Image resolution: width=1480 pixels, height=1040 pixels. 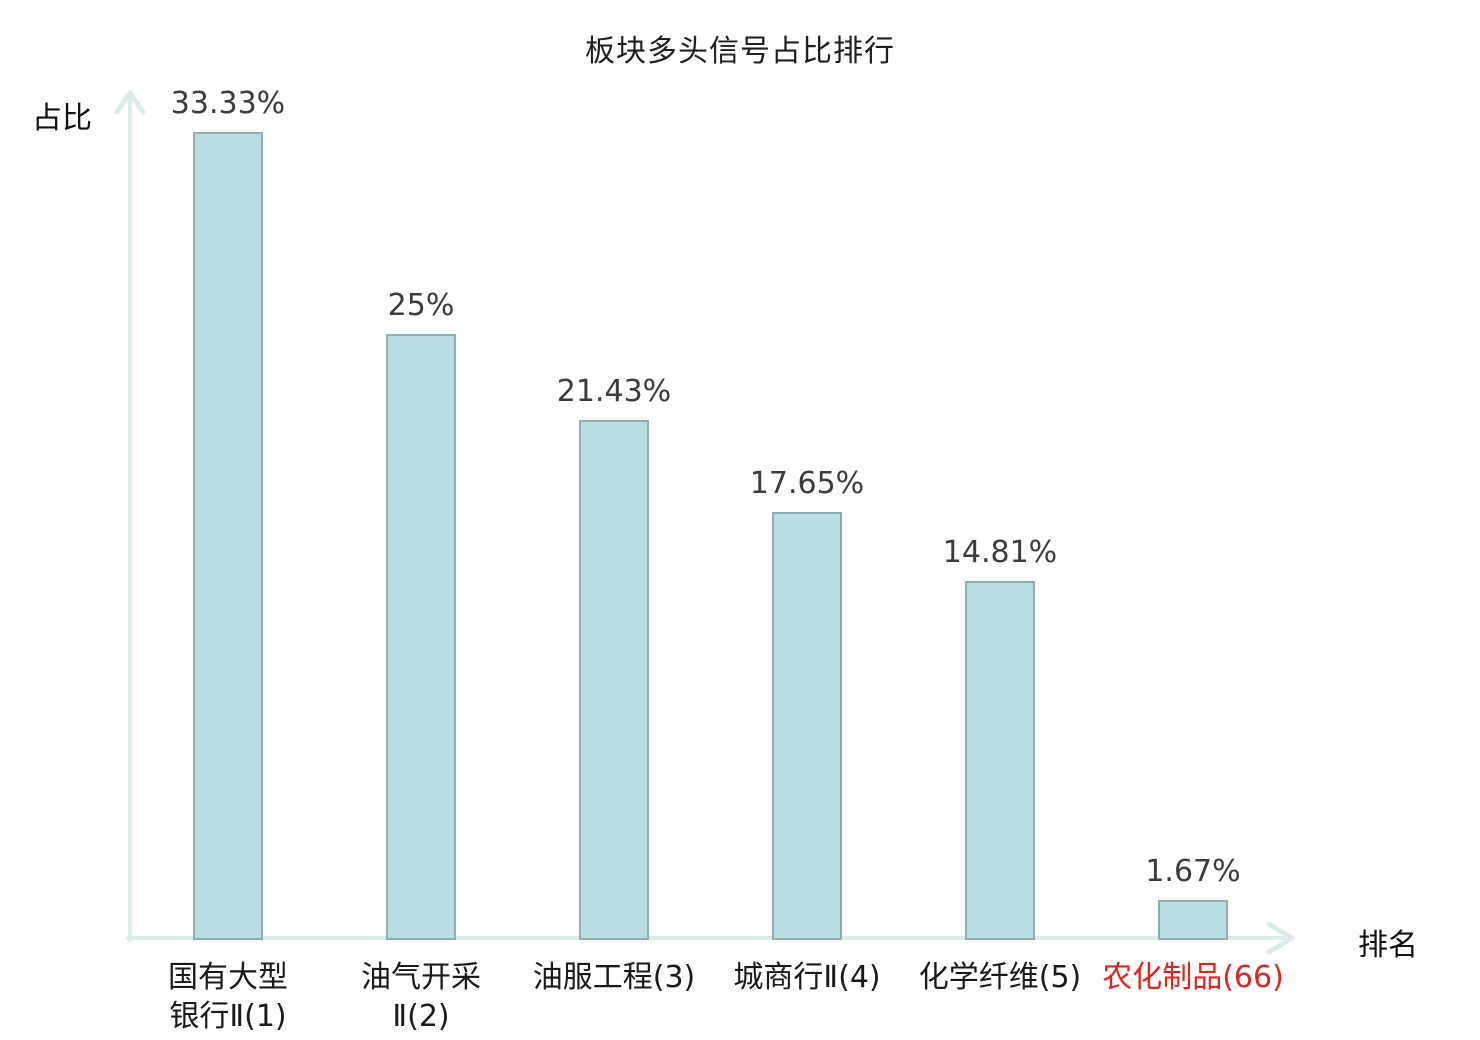 I want to click on bar-category-label: 城商行Ⅱ(4), so click(x=807, y=977).